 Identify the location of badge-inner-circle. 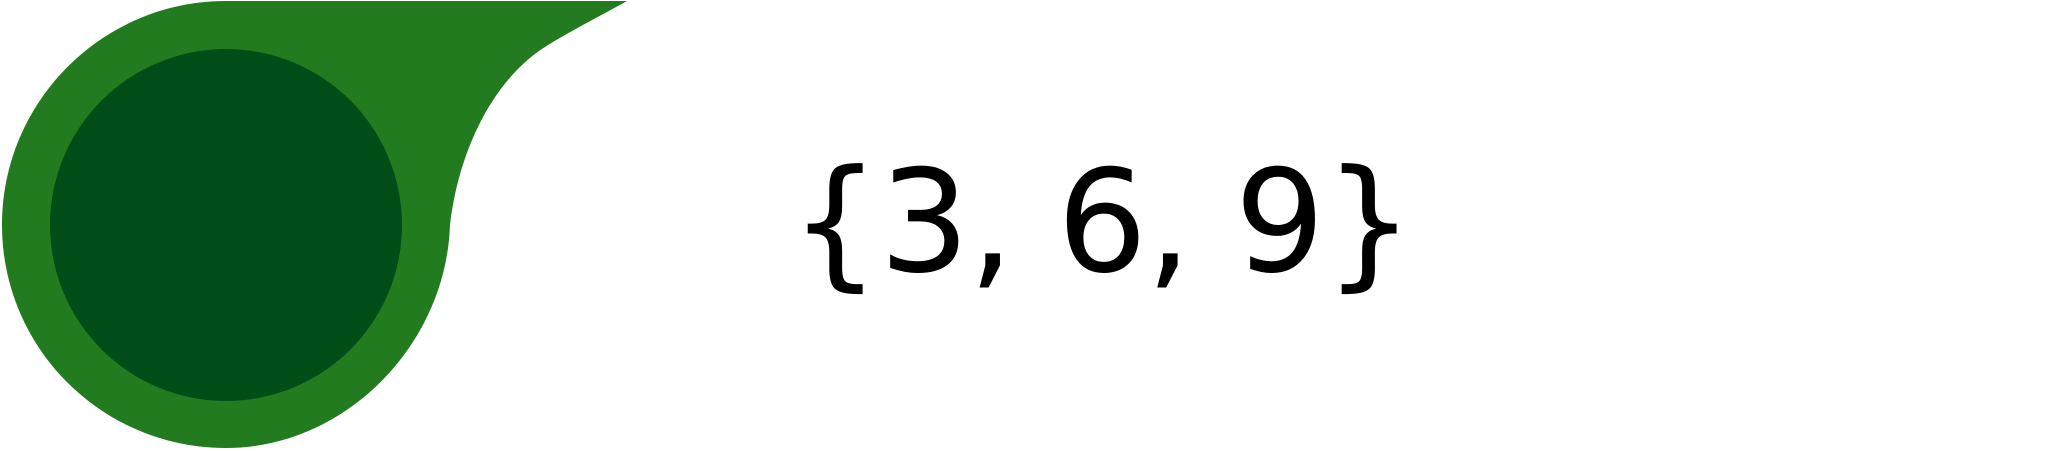
(226, 225).